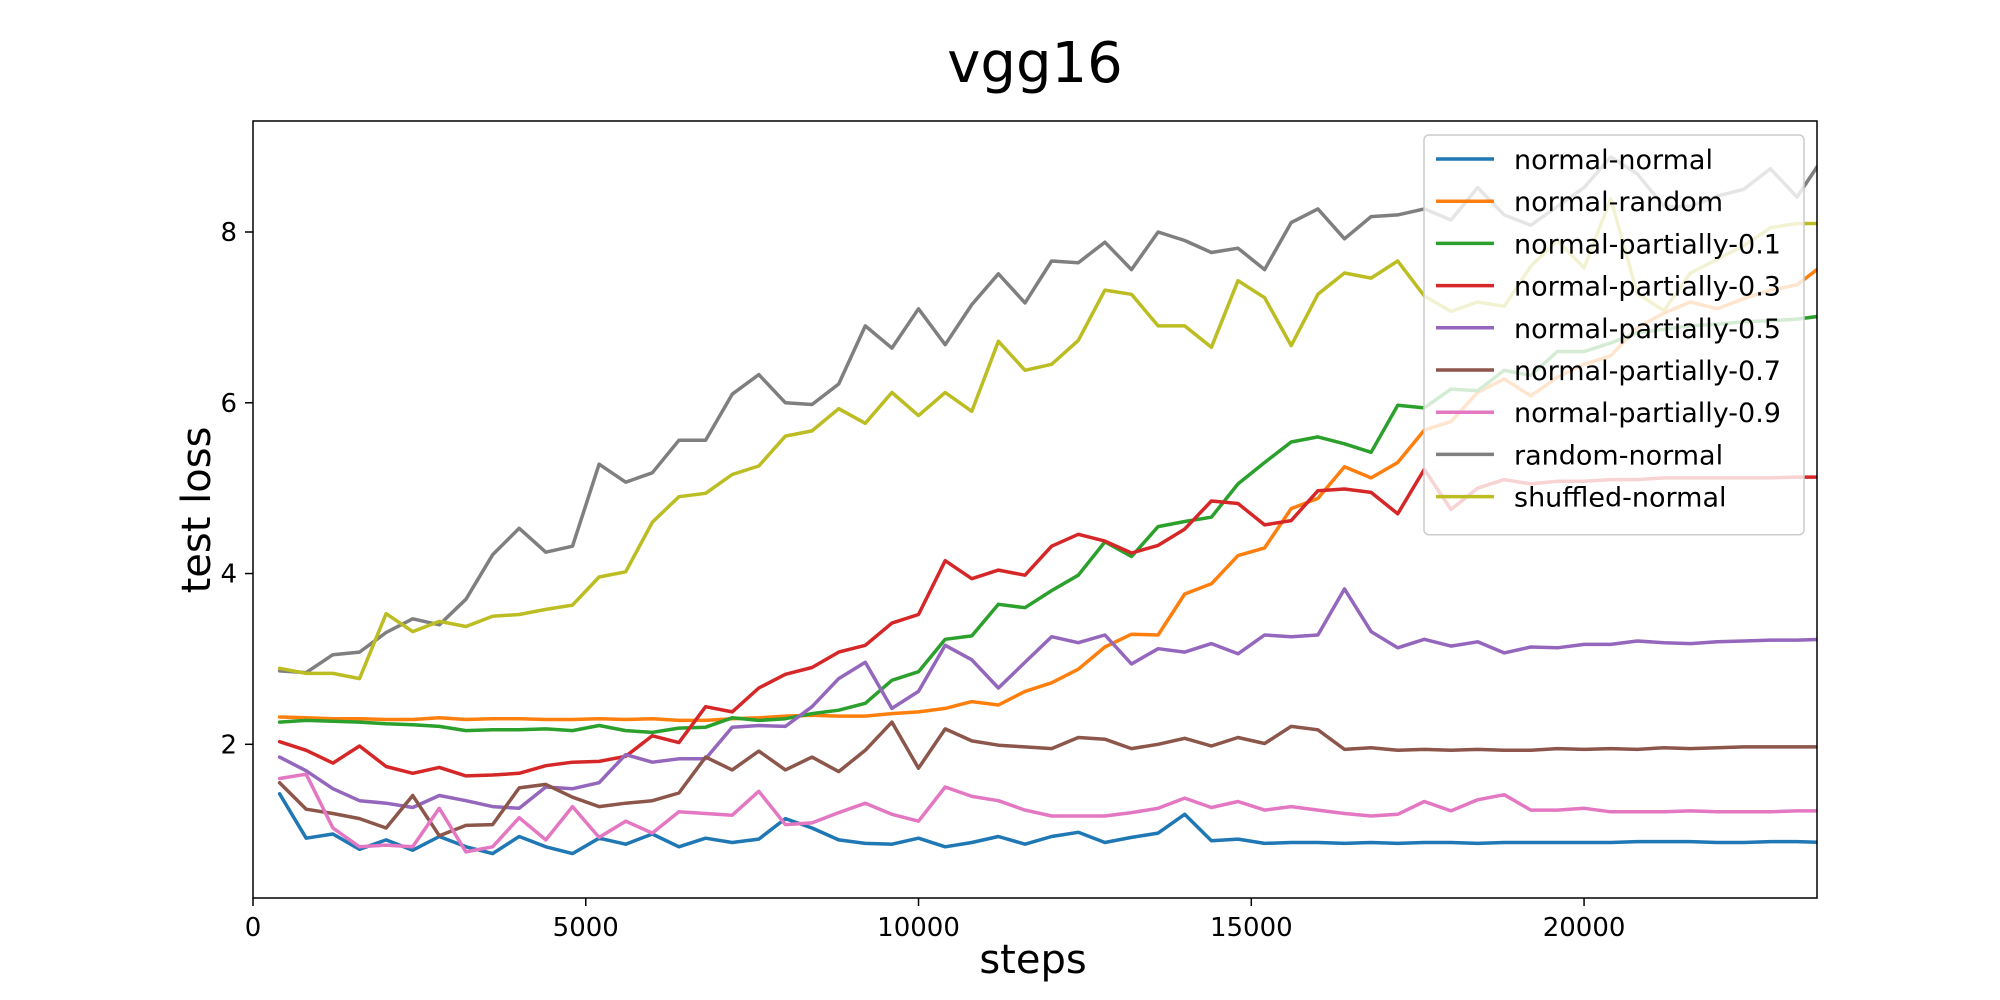  I want to click on legend-label: normal-random, so click(1618, 202).